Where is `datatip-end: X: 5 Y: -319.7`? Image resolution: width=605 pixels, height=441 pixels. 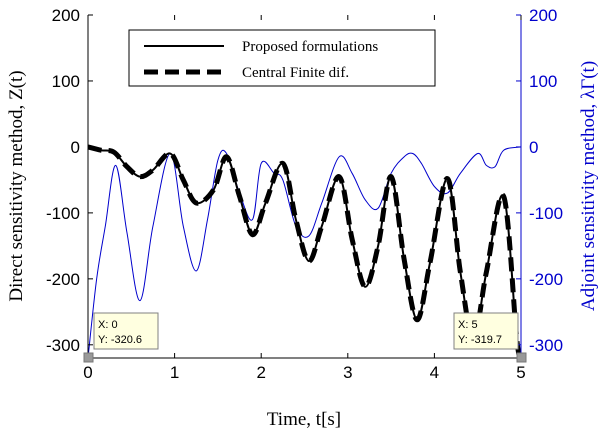
datatip-end: X: 5 Y: -319.7 is located at coordinates (490, 337).